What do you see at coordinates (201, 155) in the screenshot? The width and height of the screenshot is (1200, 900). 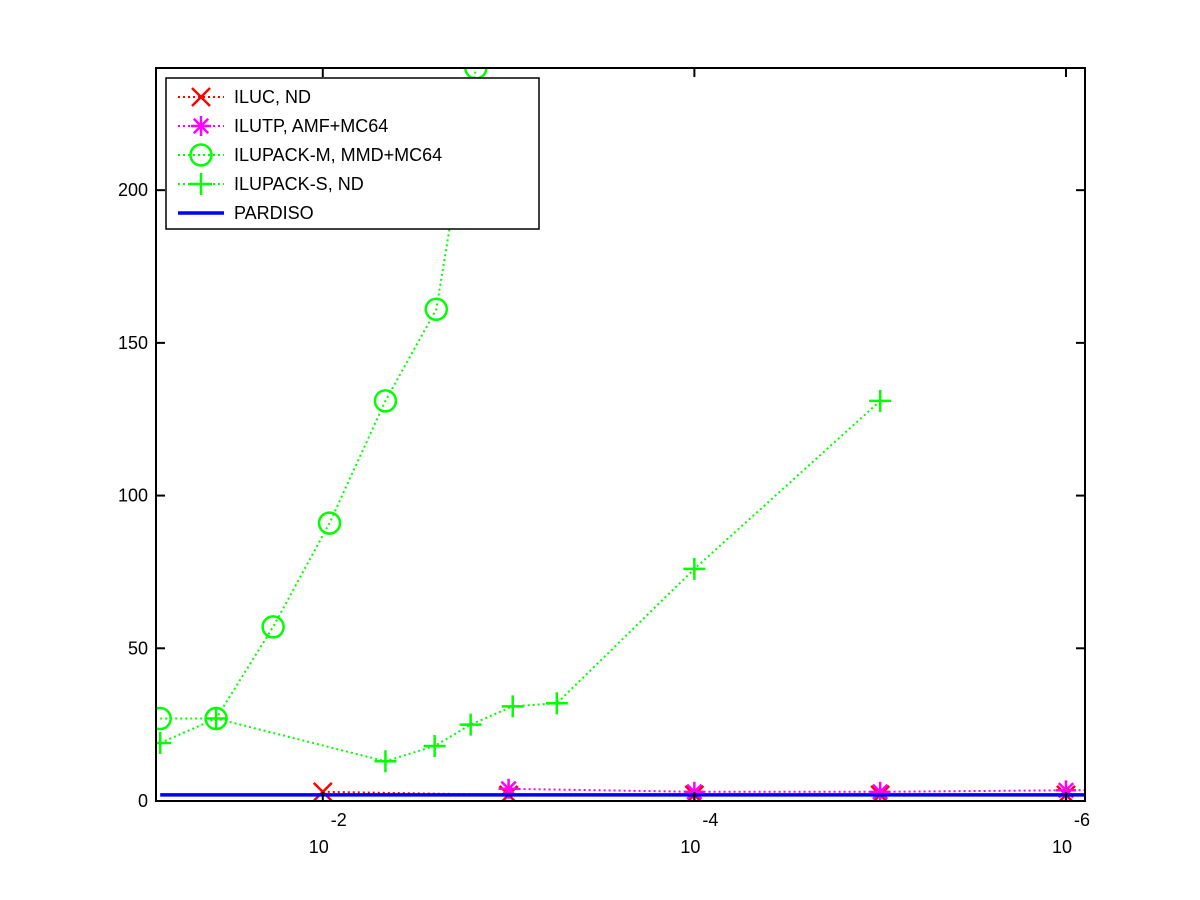 I see `legend-marker-ilupack-m-mmd-mc64` at bounding box center [201, 155].